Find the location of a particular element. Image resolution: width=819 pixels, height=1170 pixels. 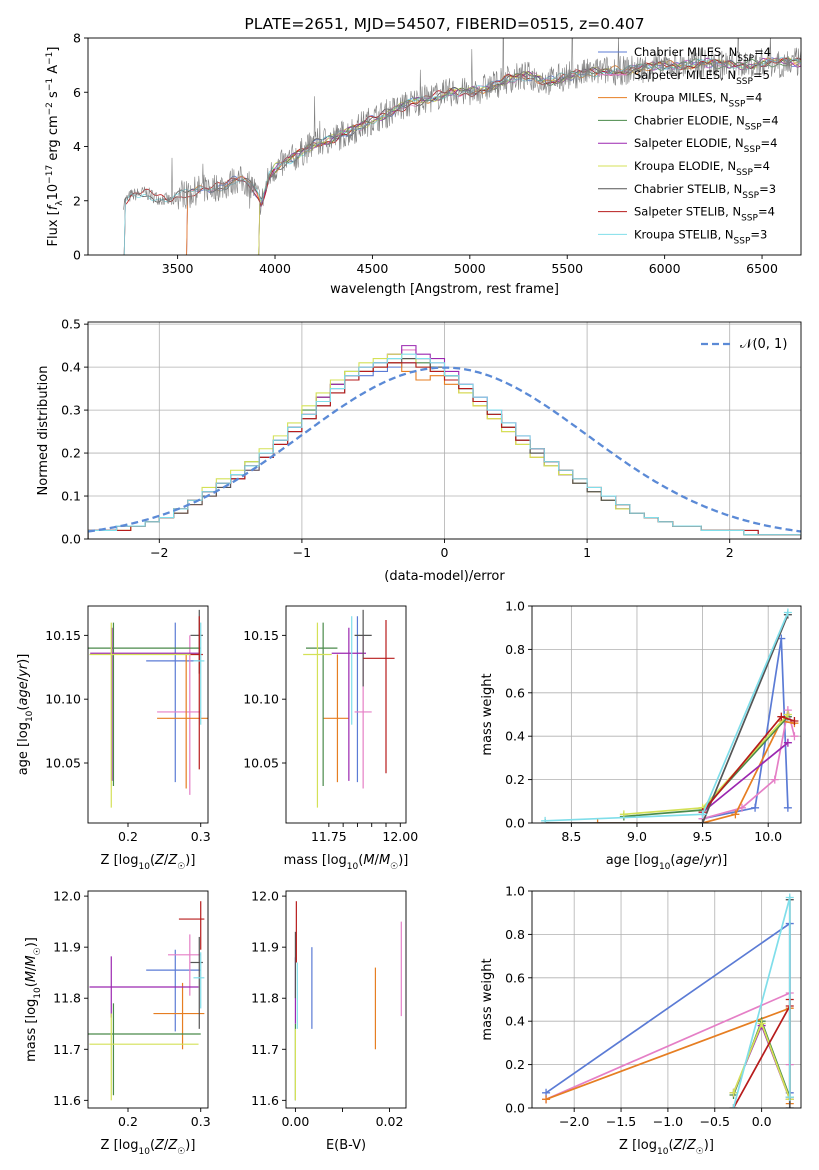

legend-entry: Salpeter STELIB, NSSP=4 is located at coordinates (704, 214).